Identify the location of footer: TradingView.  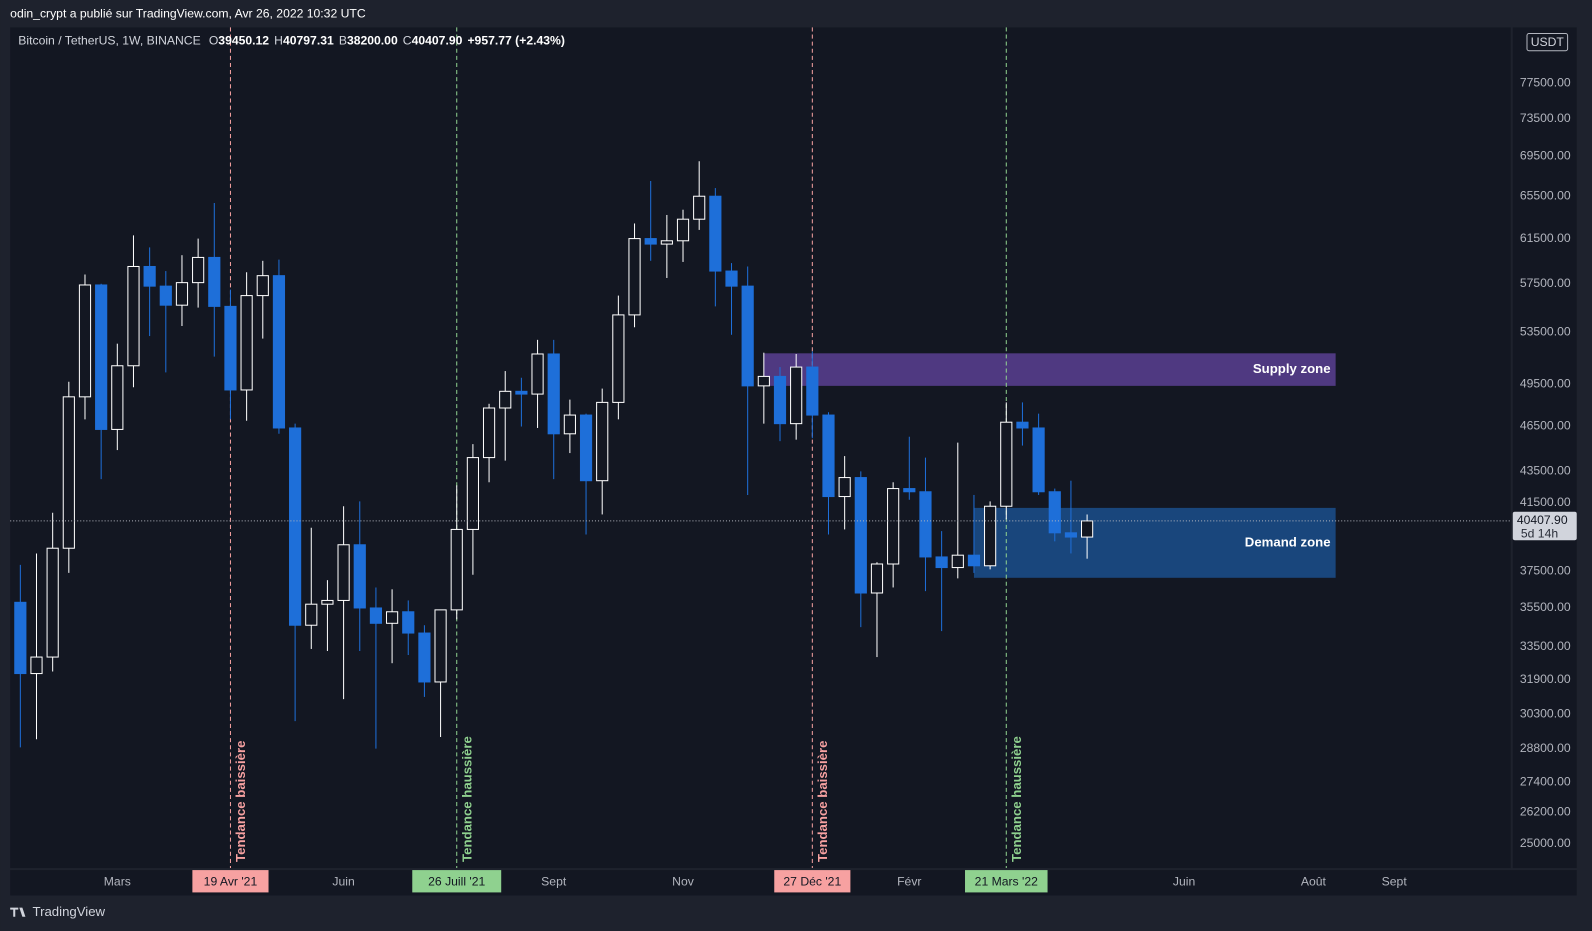
(69, 911).